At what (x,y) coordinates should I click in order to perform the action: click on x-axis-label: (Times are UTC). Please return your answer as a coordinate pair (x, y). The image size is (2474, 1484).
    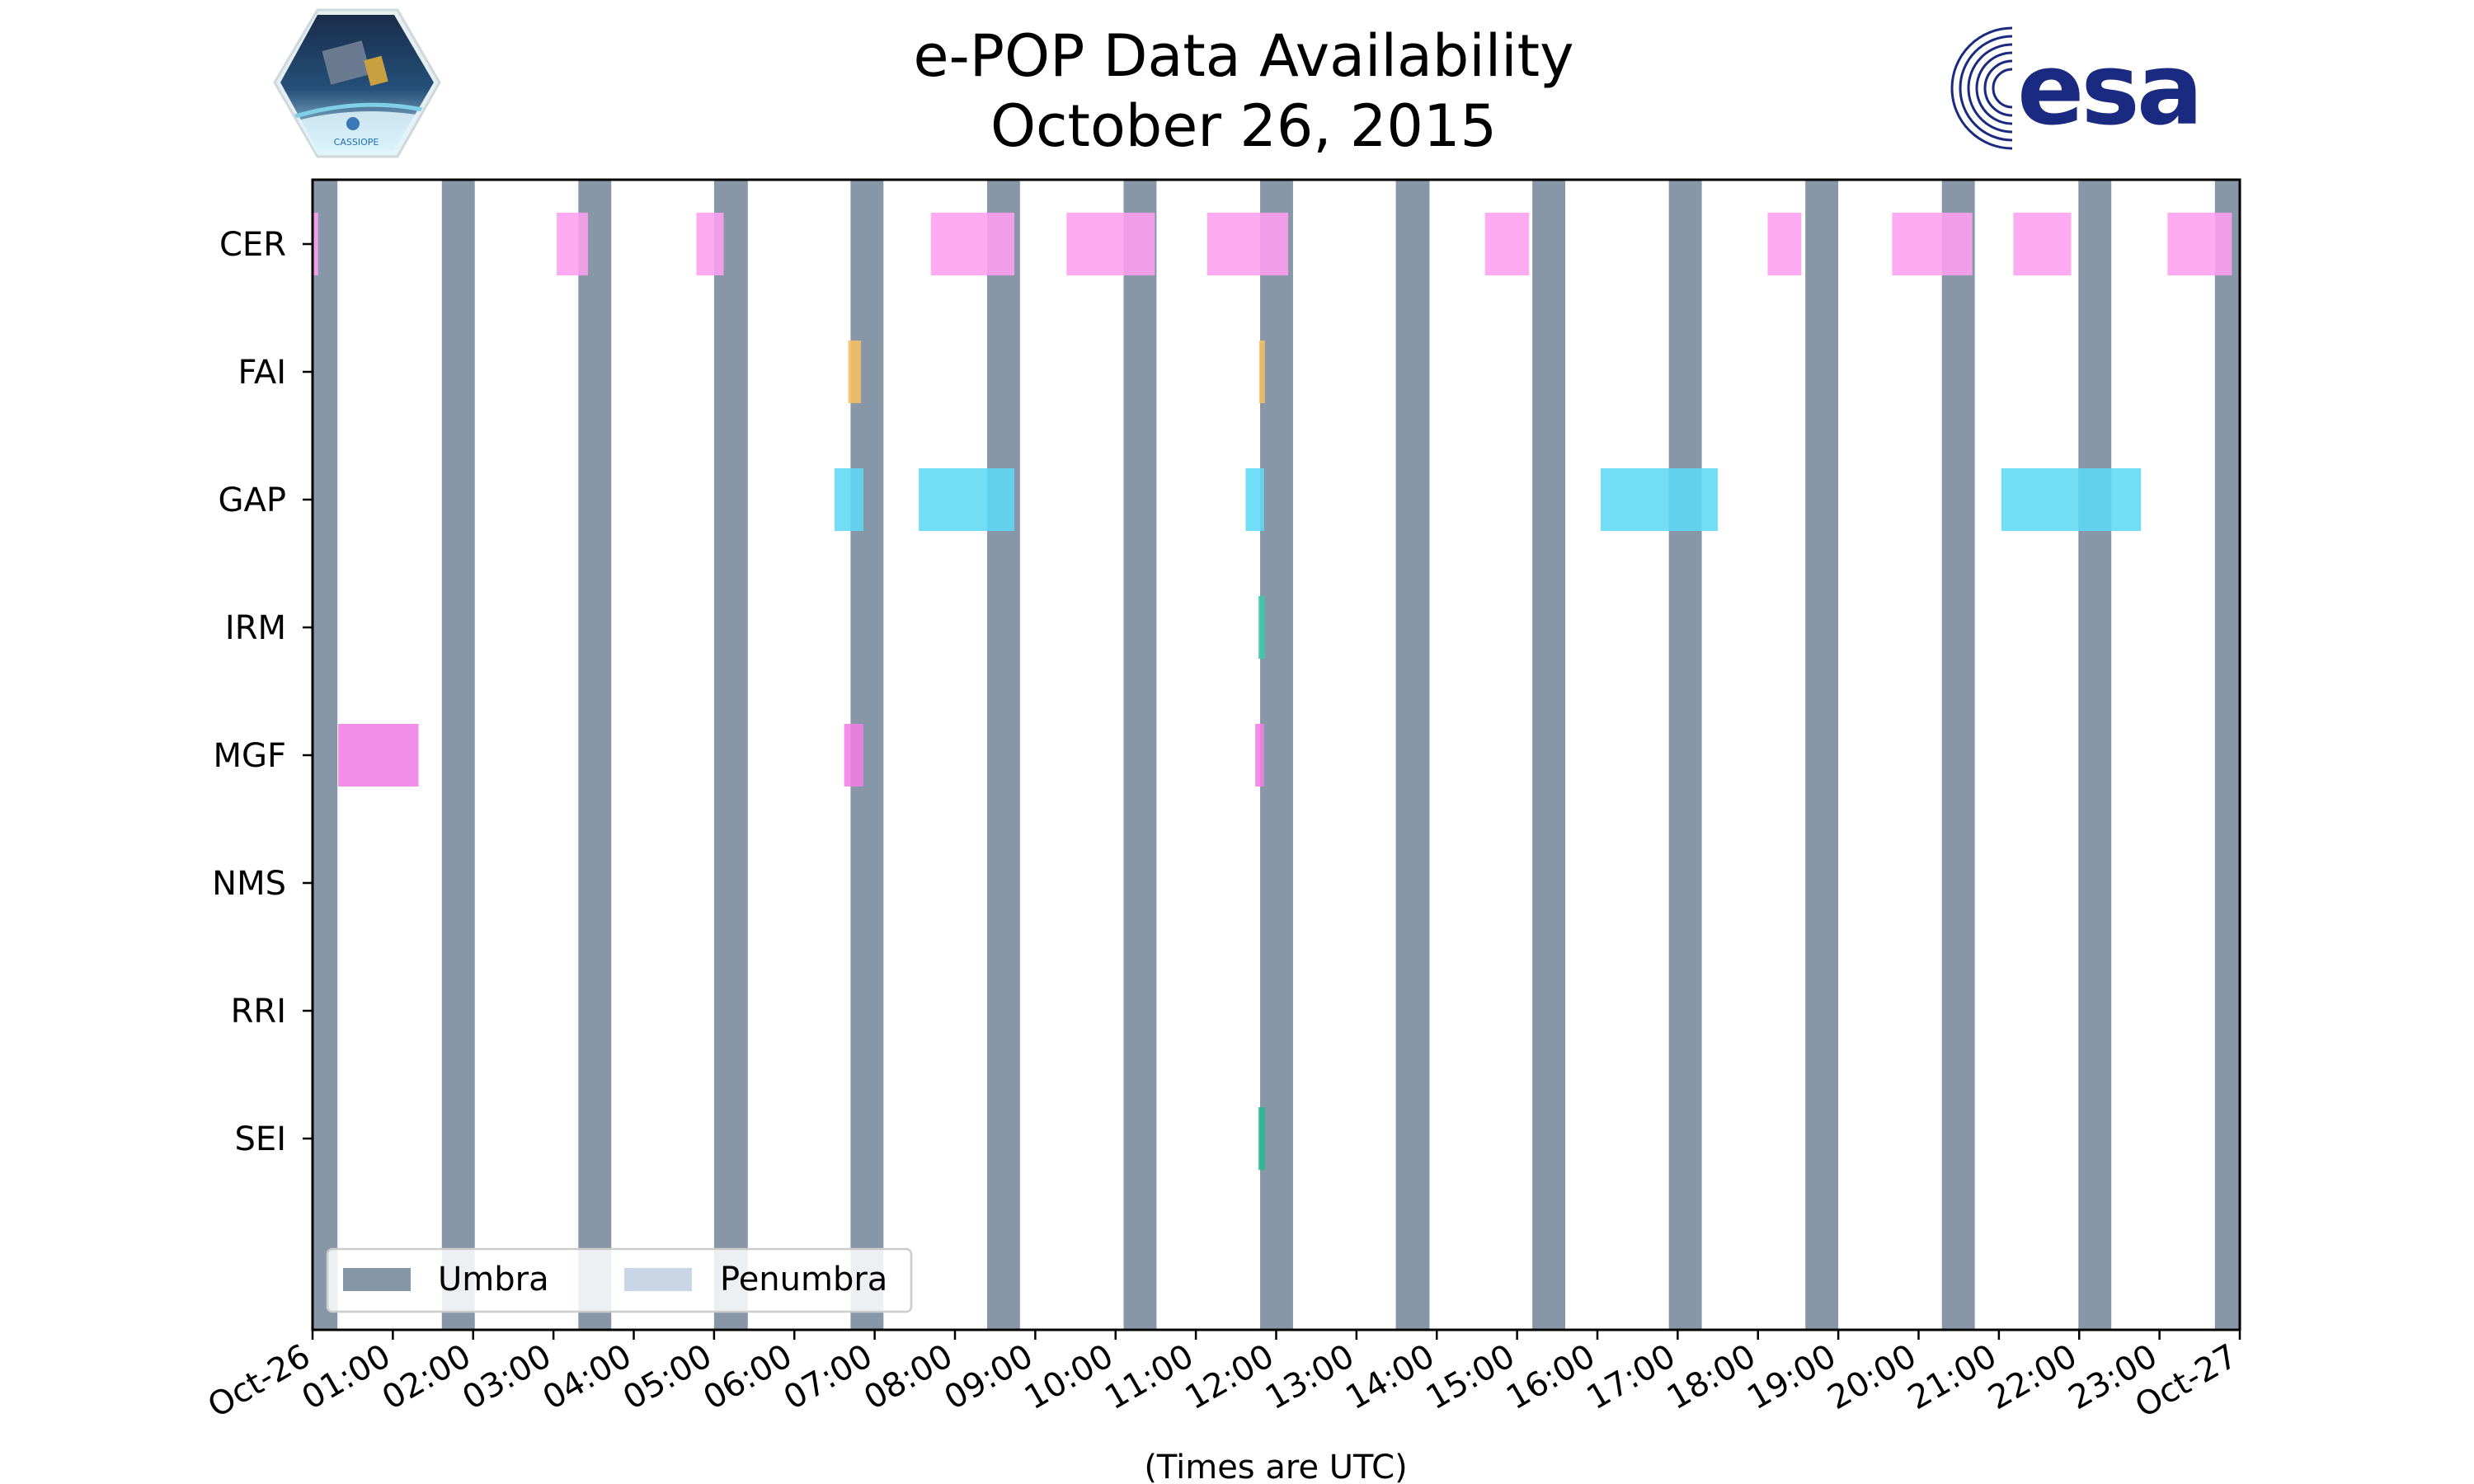
    Looking at the image, I should click on (1275, 1466).